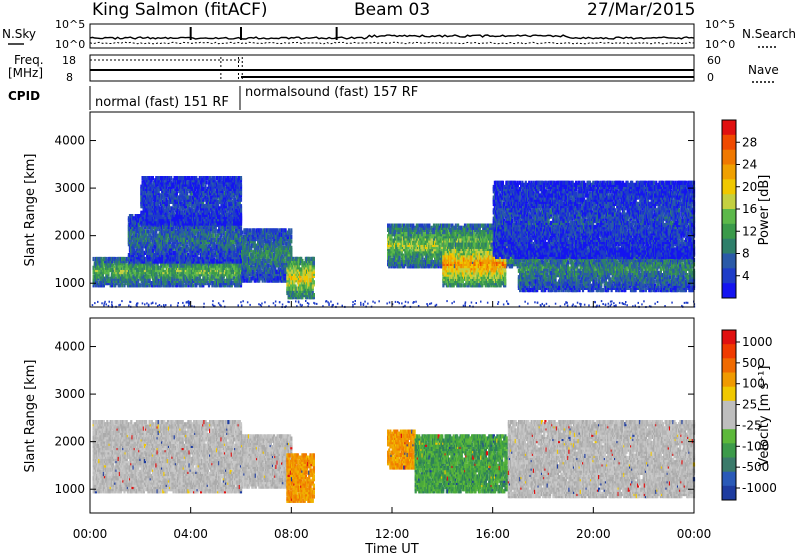 This screenshot has width=800, height=554. I want to click on nsky-trace, so click(392, 37).